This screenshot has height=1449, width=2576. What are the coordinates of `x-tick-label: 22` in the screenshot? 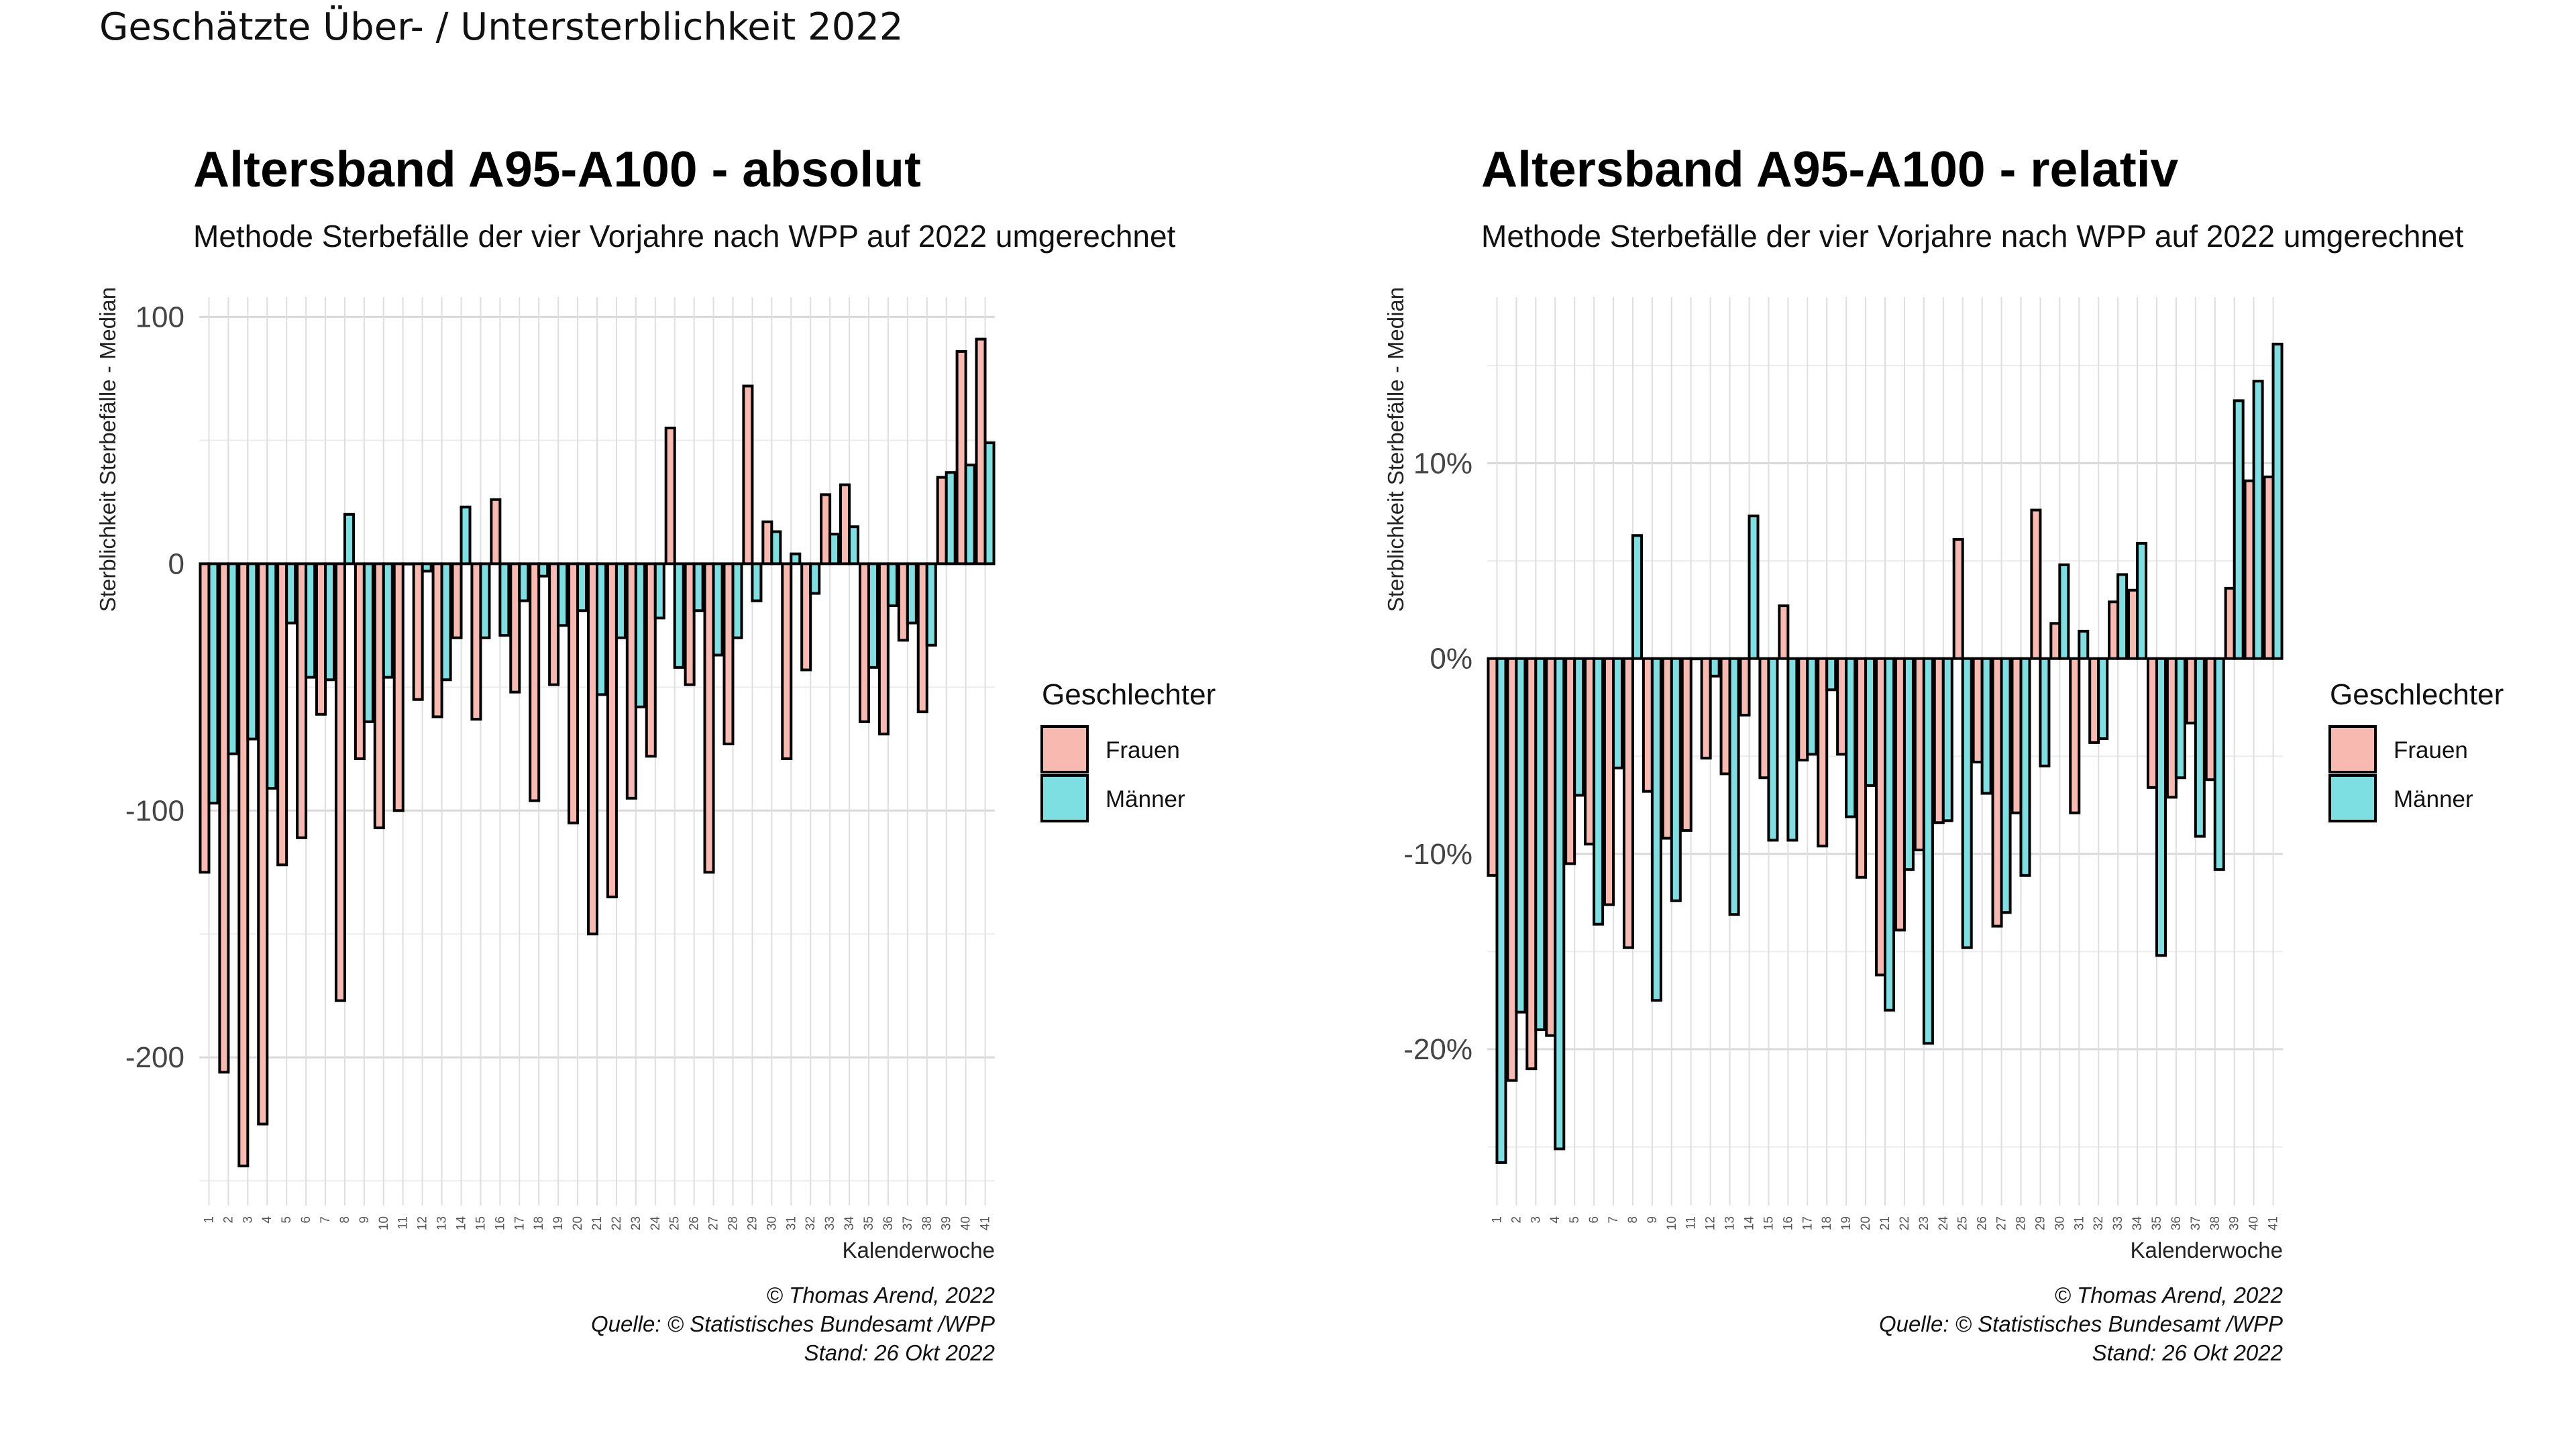 It's located at (617, 1223).